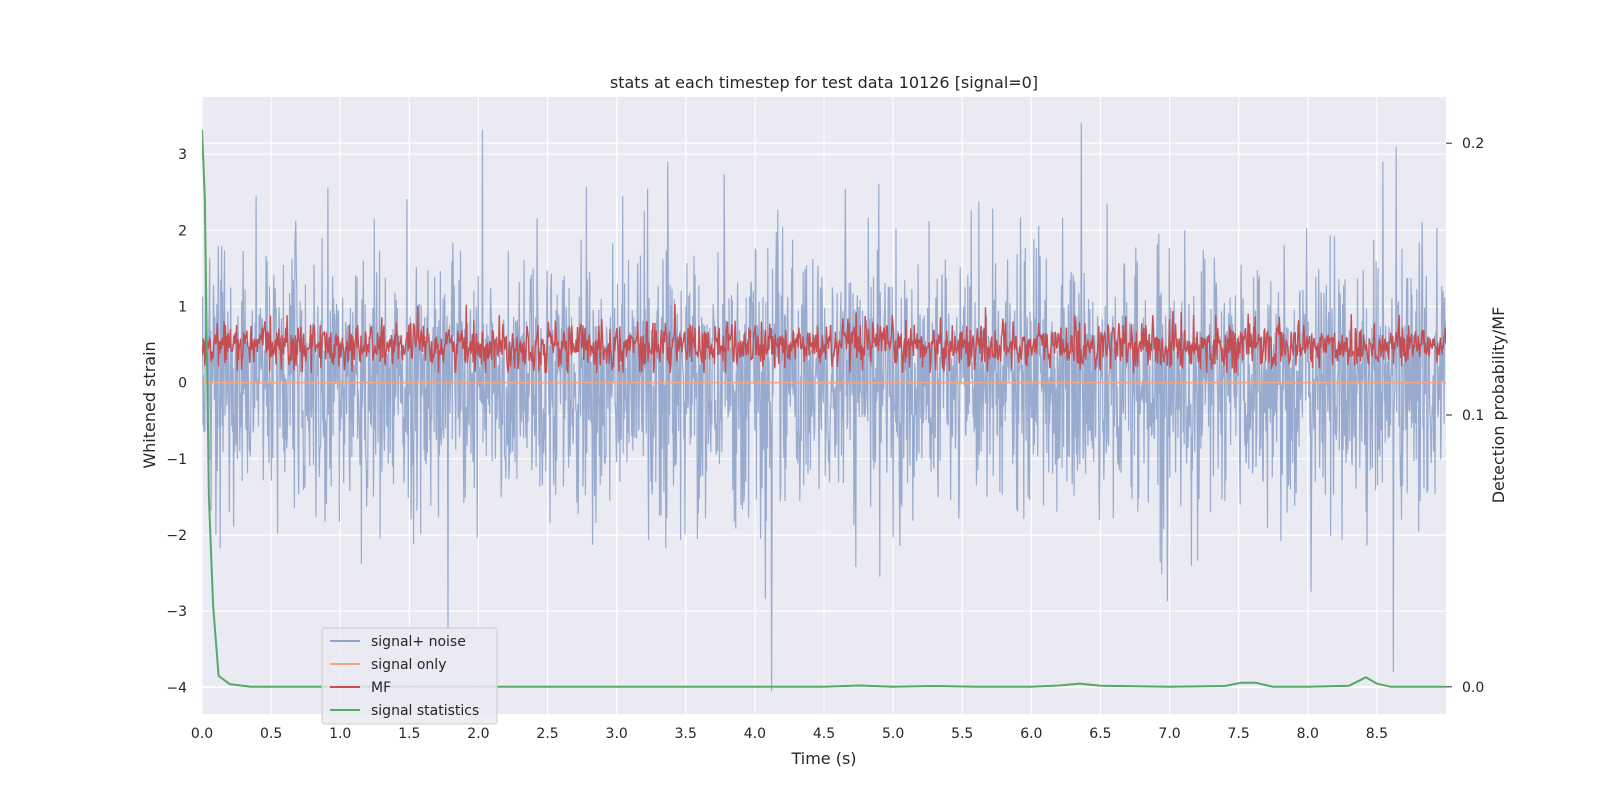 This screenshot has height=800, width=1600. Describe the element at coordinates (409, 734) in the screenshot. I see `x-tick-label: 1.5` at that location.